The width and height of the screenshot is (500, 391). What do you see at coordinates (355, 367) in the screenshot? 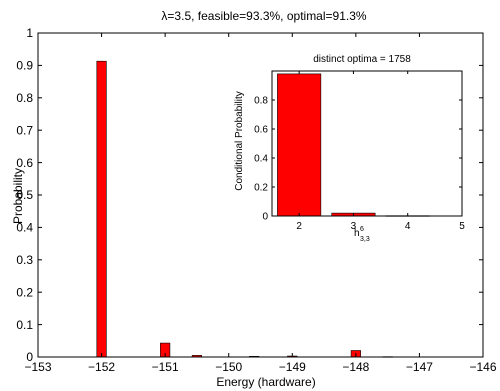
I see `m-x-tick-label: −148` at bounding box center [355, 367].